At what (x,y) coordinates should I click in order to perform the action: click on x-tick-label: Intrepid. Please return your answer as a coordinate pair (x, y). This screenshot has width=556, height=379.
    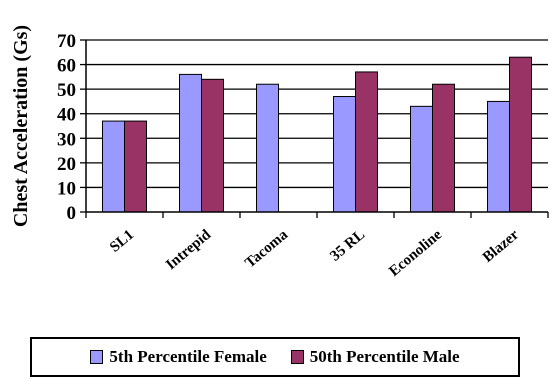
    Looking at the image, I should click on (188, 249).